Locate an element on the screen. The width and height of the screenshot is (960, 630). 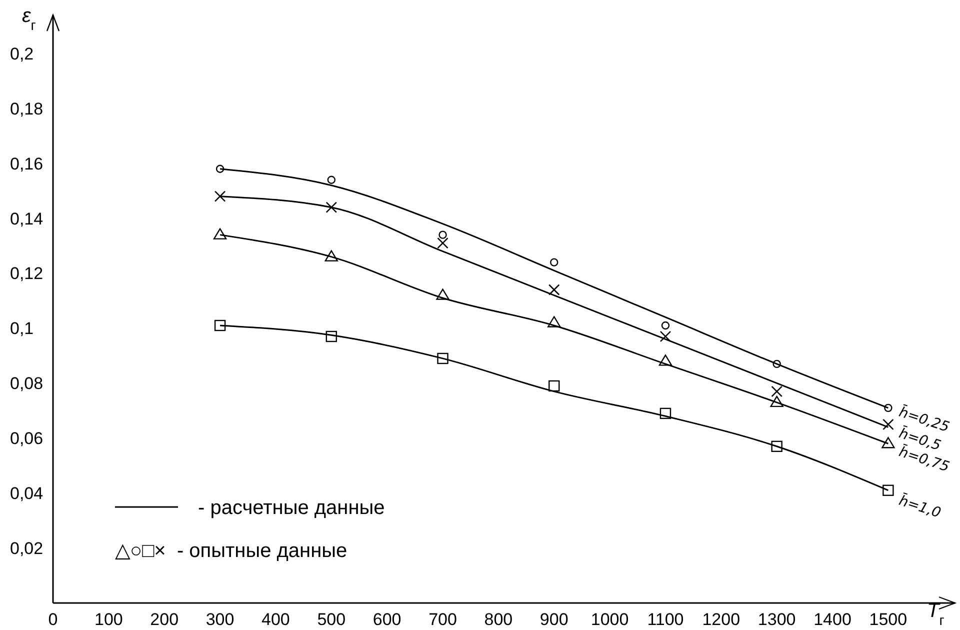
x-tick-label: 400 is located at coordinates (276, 619).